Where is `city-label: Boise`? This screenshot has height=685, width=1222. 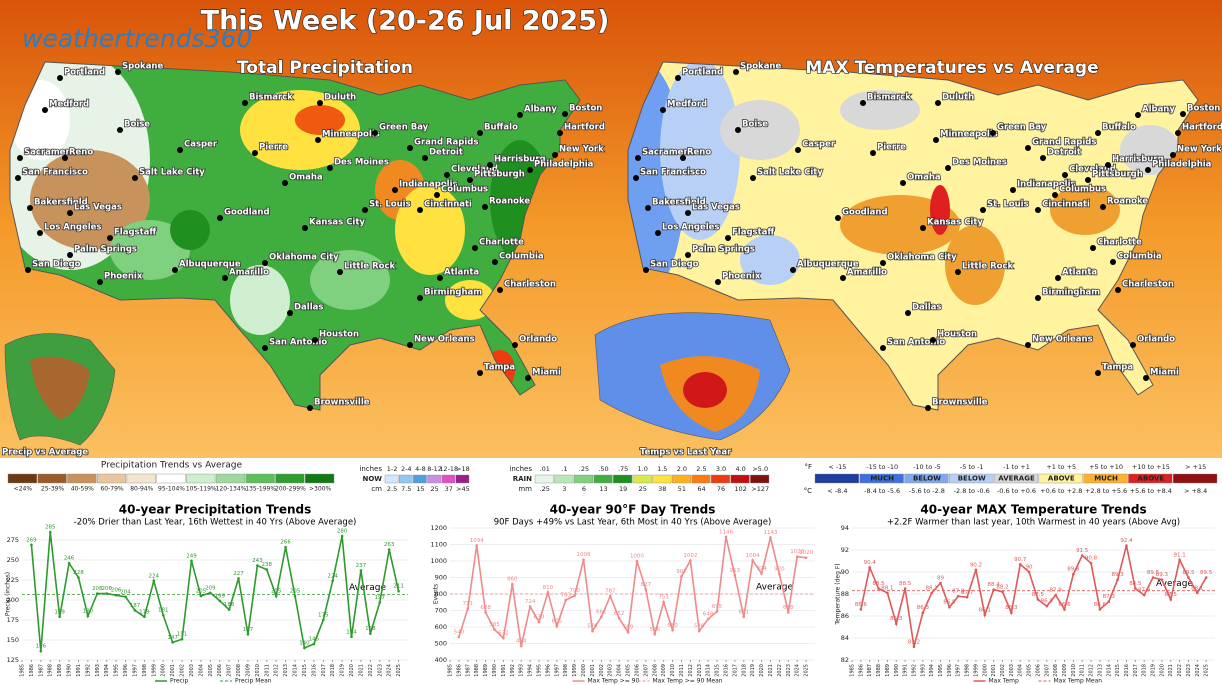 city-label: Boise is located at coordinates (755, 125).